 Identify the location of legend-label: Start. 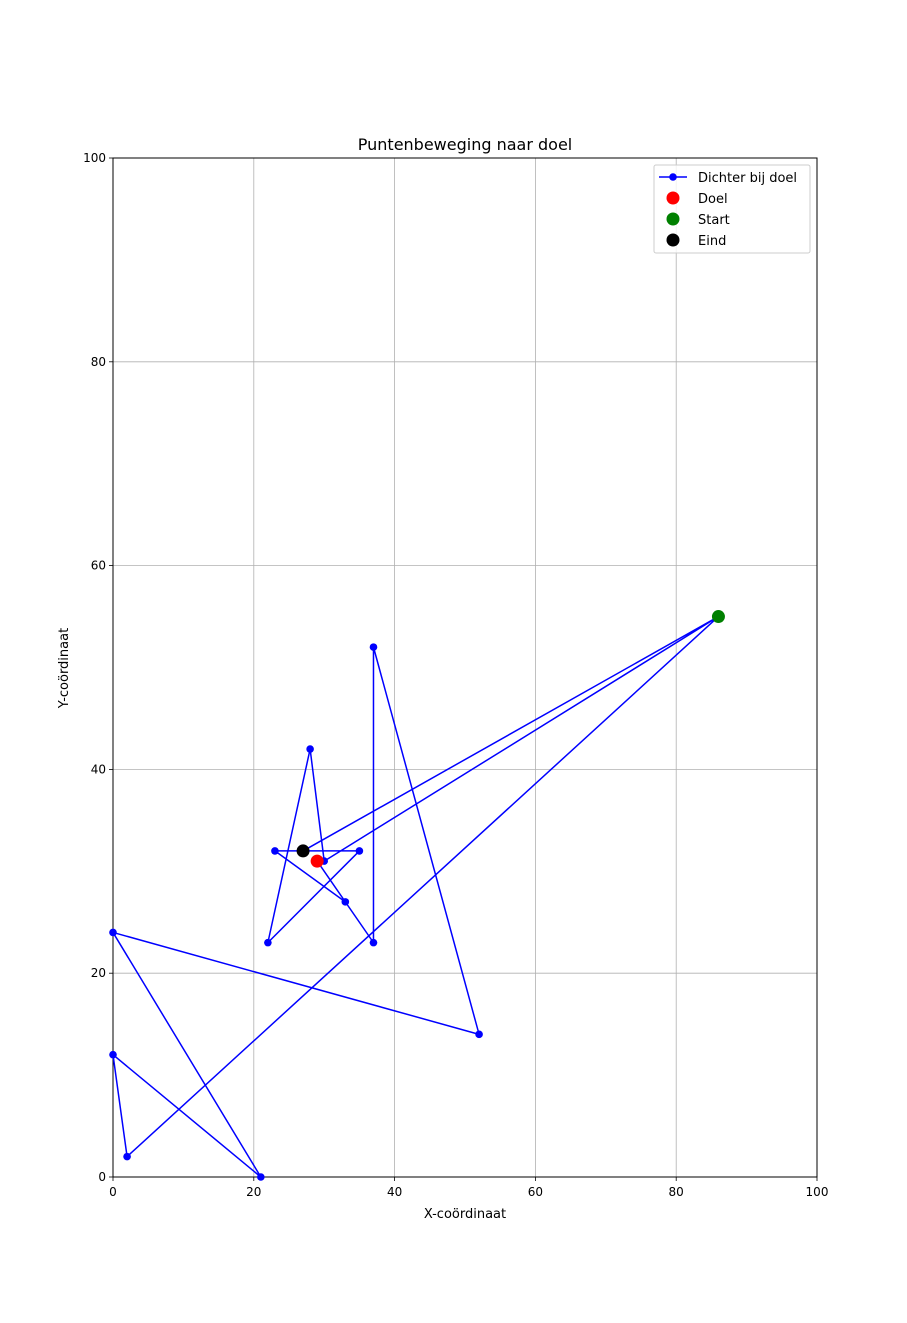
(714, 220).